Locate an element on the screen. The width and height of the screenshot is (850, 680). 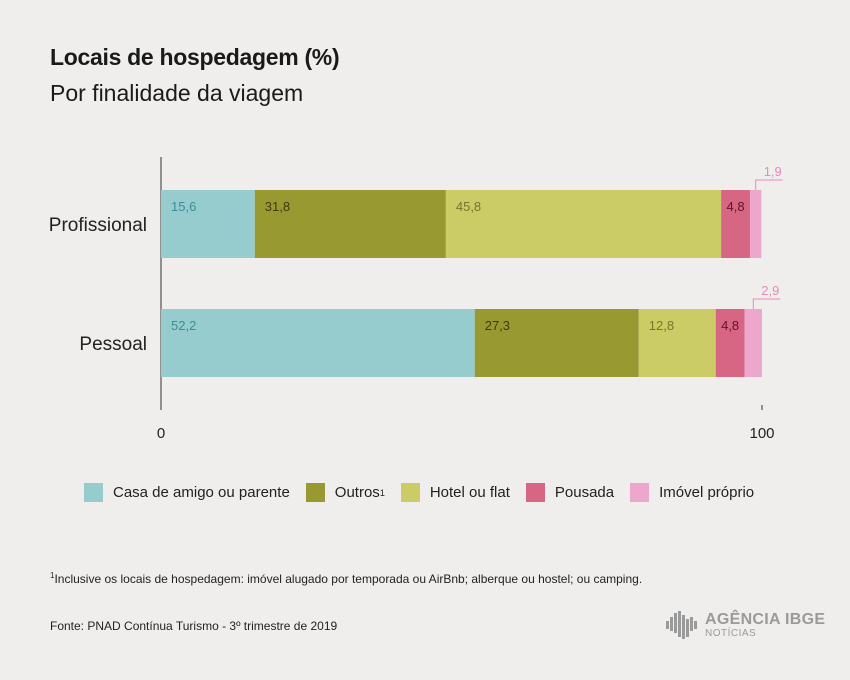
data-label: 52,2 is located at coordinates (183, 325).